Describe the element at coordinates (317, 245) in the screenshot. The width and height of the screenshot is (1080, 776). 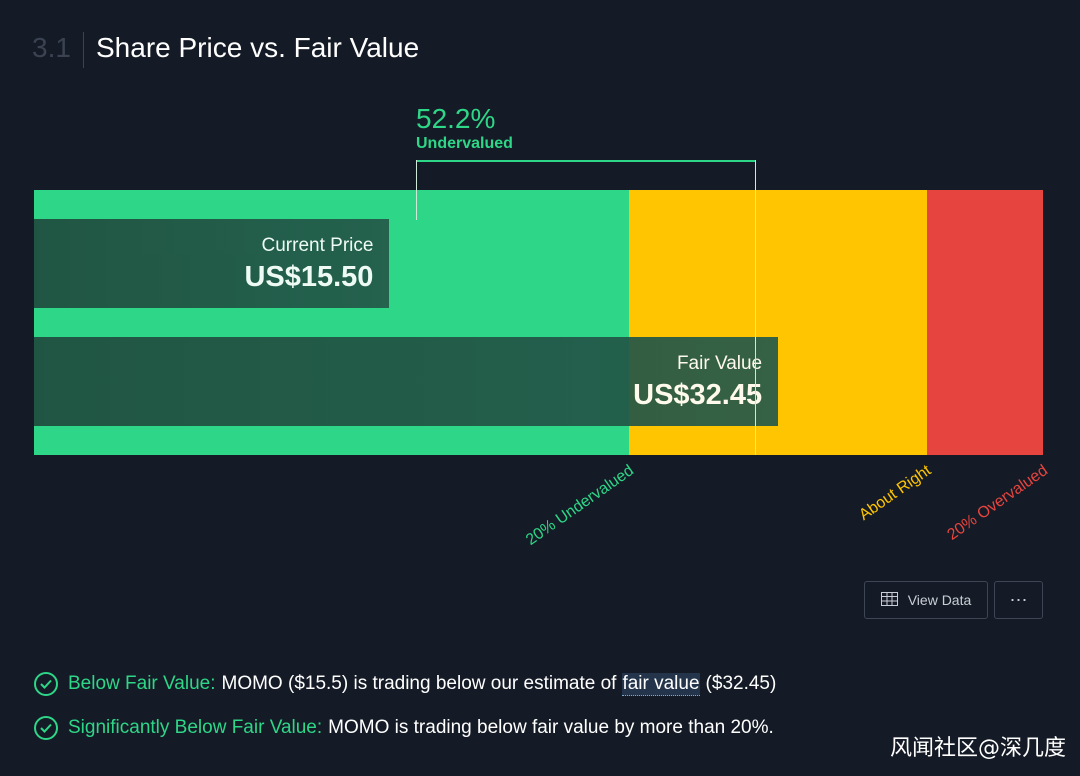
I see `current-price-label: Current Price` at that location.